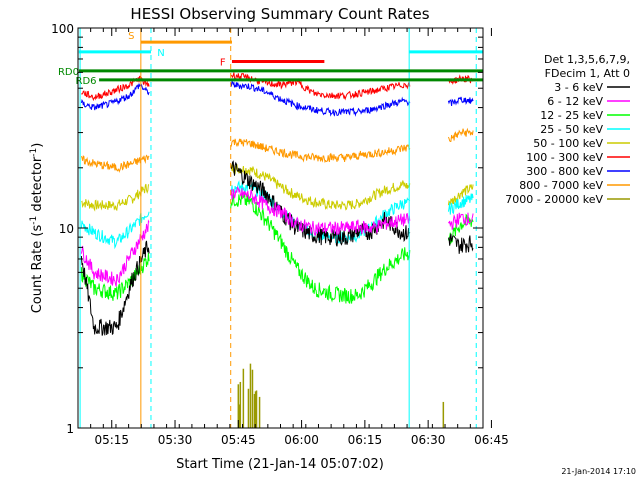 Image resolution: width=640 pixels, height=480 pixels. Describe the element at coordinates (571, 115) in the screenshot. I see `legend-entry-label: 12 - 25 keV` at that location.